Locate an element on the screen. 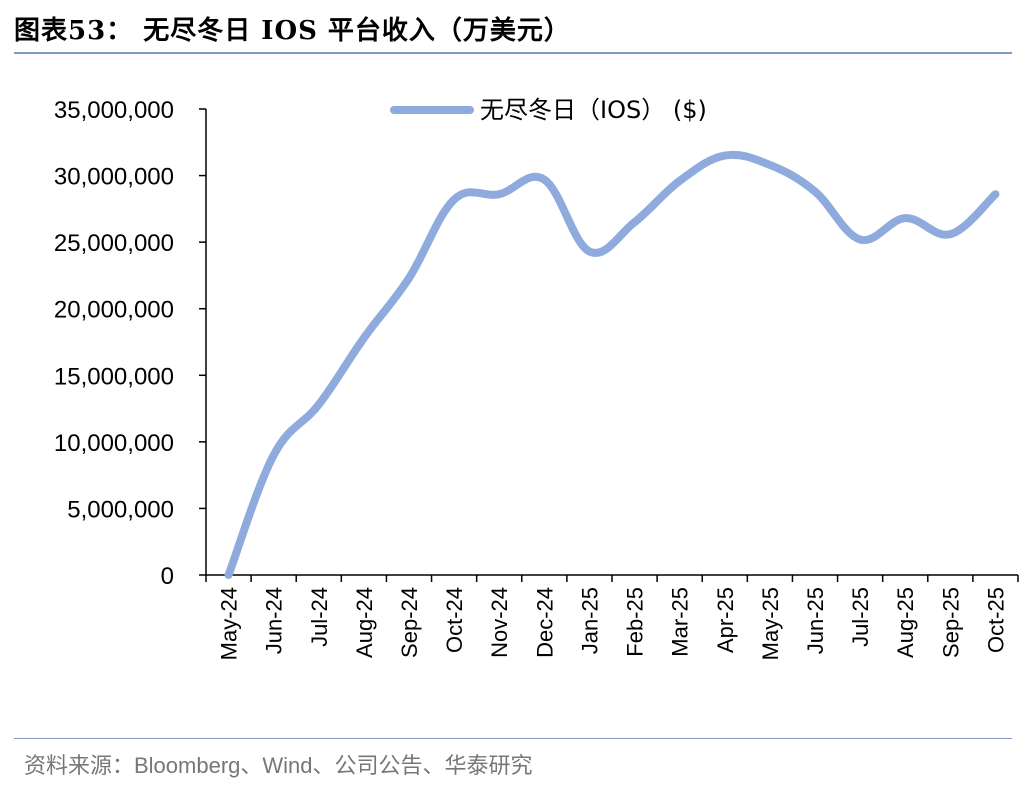 The height and width of the screenshot is (792, 1036). x-tick-label: Nov-24 is located at coordinates (499, 622).